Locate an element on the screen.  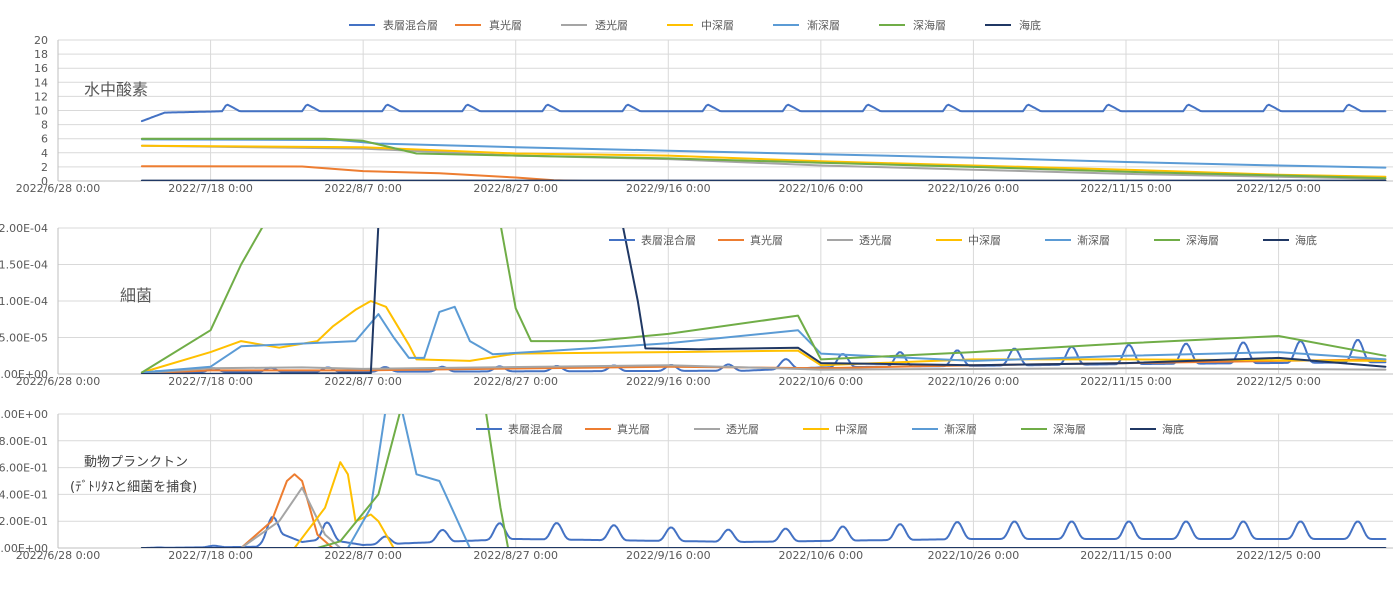
y-tick-label: 2.00E-04 is located at coordinates (24, 228).